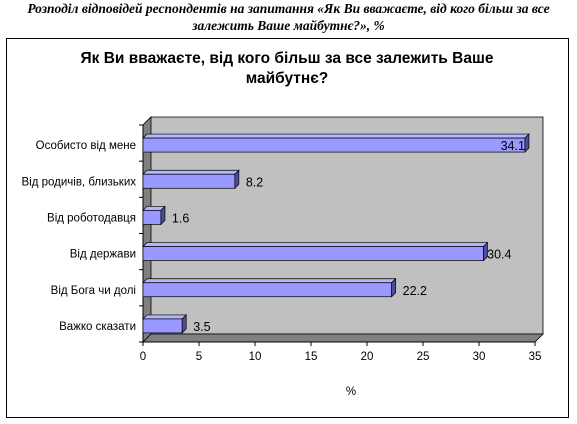  What do you see at coordinates (415, 291) in the screenshot?
I see `data-label: 22.2` at bounding box center [415, 291].